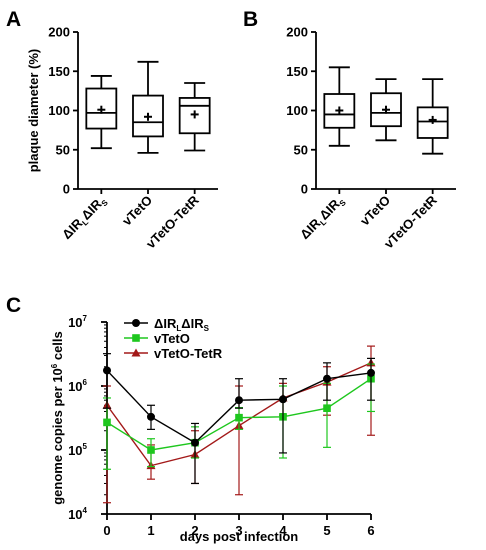  I want to click on y-axis-title: plaque diameter (%), so click(33, 111).